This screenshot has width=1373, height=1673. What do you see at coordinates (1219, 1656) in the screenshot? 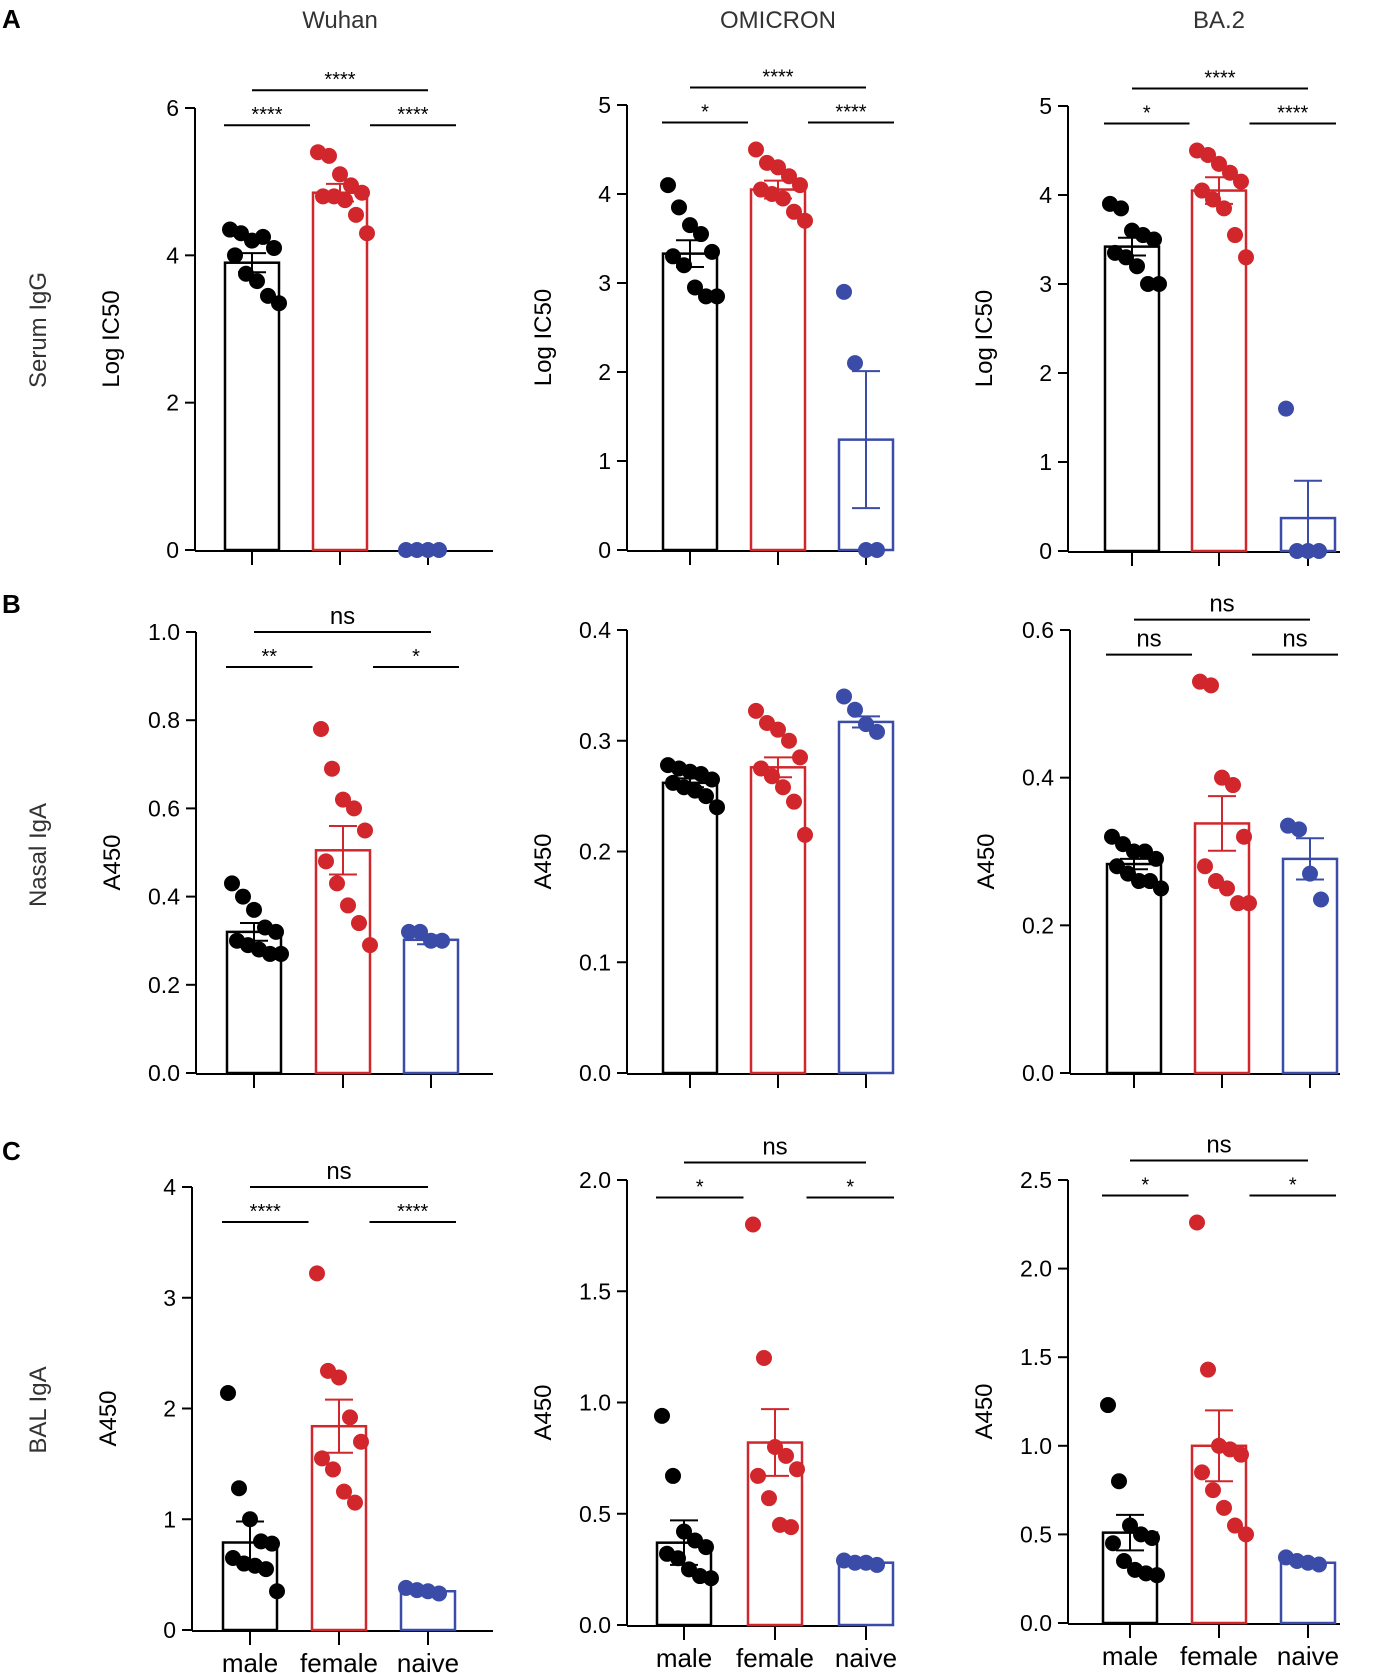
I see `category-label-female: female` at bounding box center [1219, 1656].